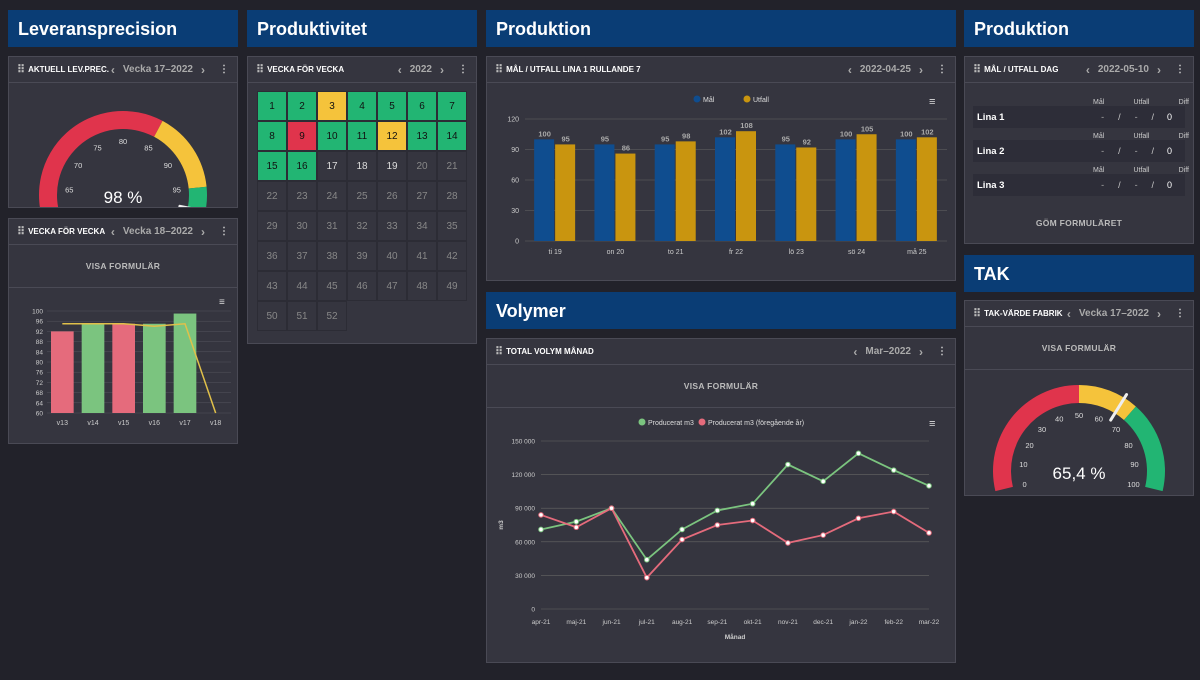 This screenshot has width=1200, height=680. What do you see at coordinates (302, 316) in the screenshot?
I see `week-cell: 51` at bounding box center [302, 316].